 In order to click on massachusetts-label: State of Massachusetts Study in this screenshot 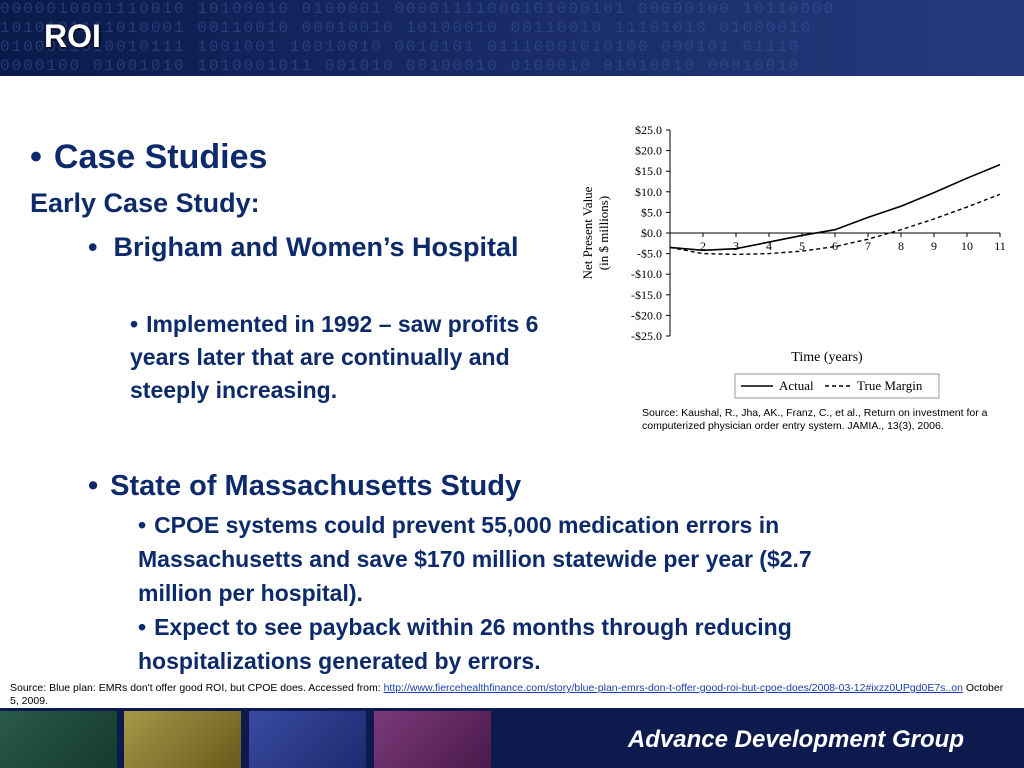, I will do `click(316, 486)`.